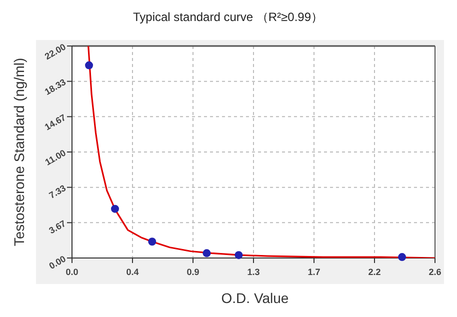 This screenshot has height=317, width=457. What do you see at coordinates (314, 272) in the screenshot?
I see `x-tick-label: 1.7` at bounding box center [314, 272].